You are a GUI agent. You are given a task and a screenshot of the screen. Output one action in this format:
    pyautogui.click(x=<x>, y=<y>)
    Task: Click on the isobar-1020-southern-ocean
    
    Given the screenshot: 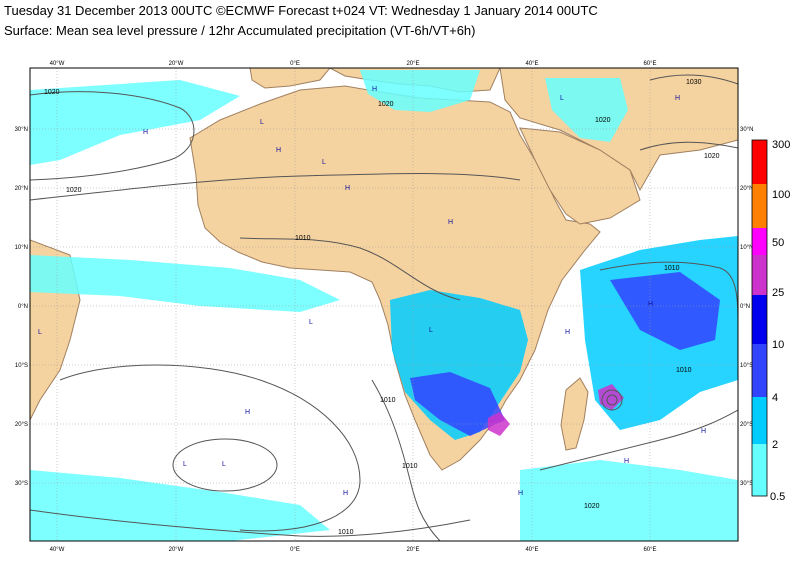 What is the action you would take?
    pyautogui.click(x=638, y=440)
    